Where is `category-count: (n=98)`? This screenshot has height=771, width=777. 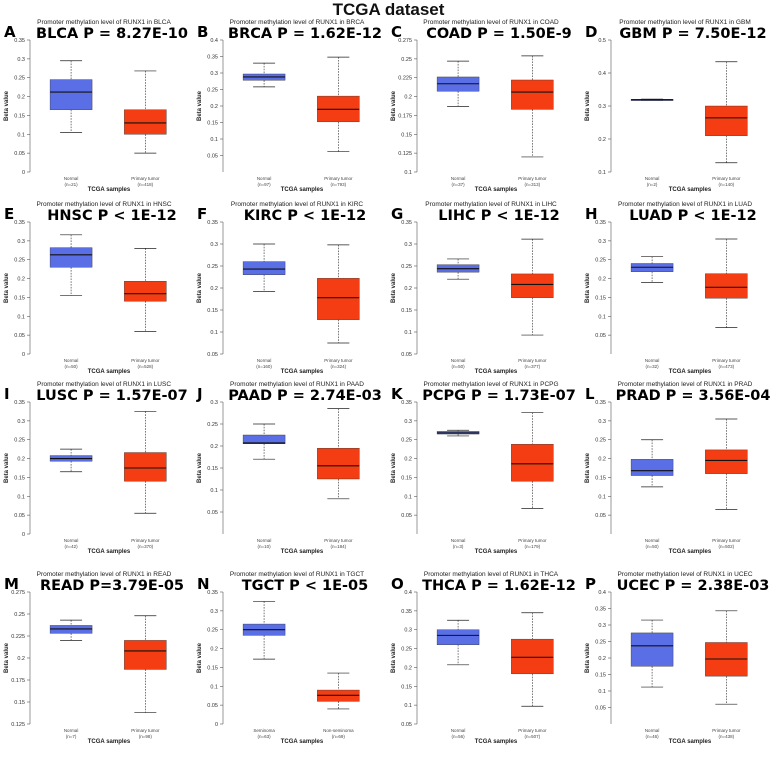
category-count: (n=98) is located at coordinates (146, 736).